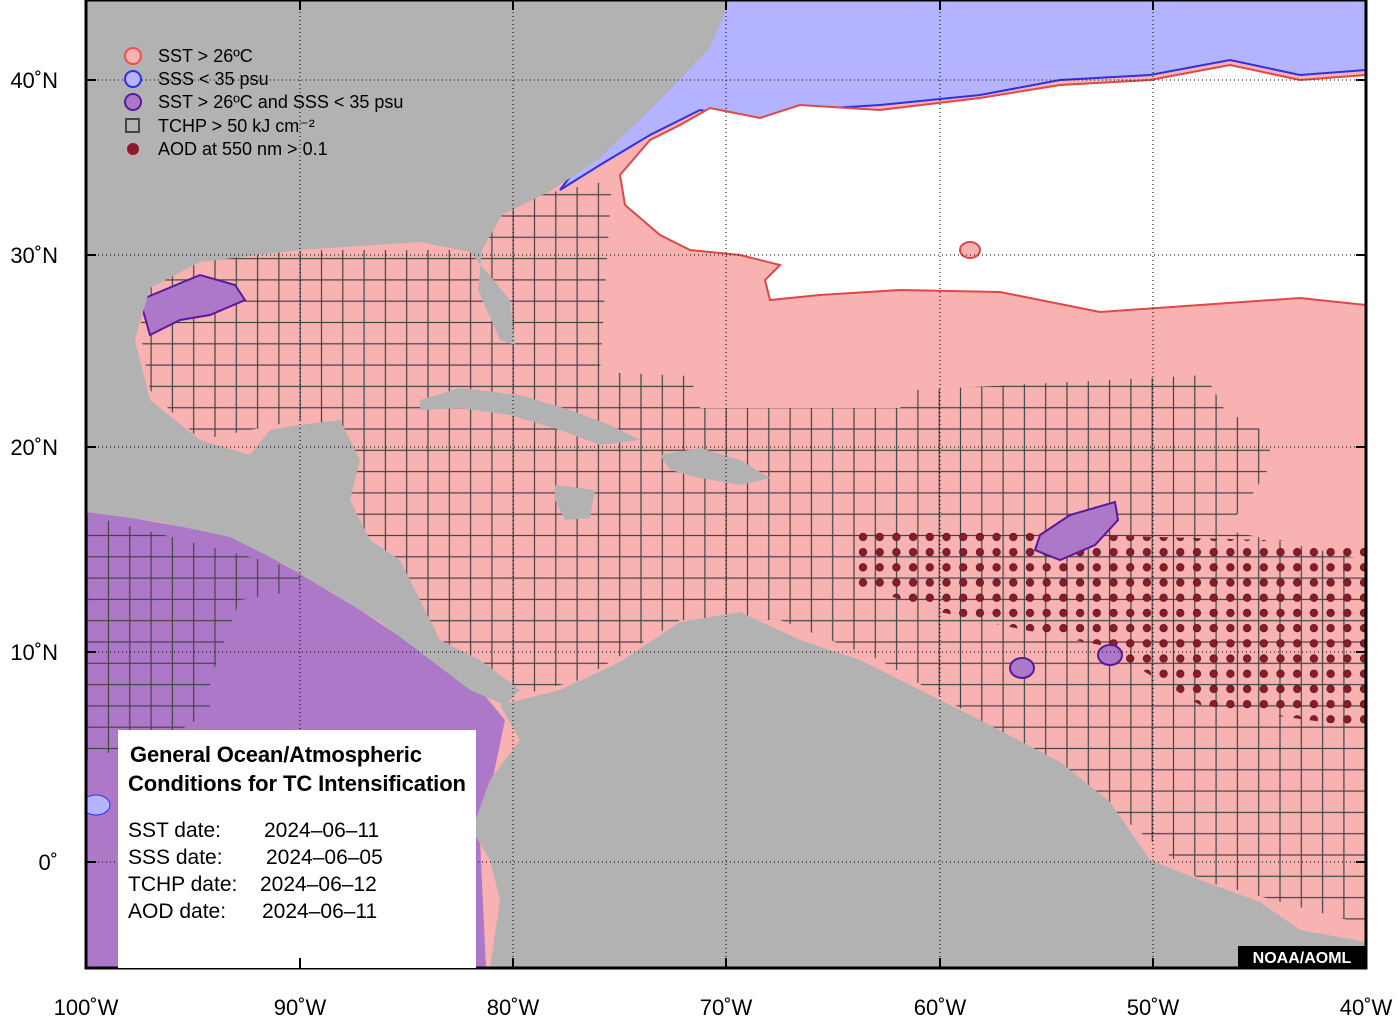 This screenshot has height=1024, width=1400. Describe the element at coordinates (182, 884) in the screenshot. I see `date-label: TCHP date:` at that location.